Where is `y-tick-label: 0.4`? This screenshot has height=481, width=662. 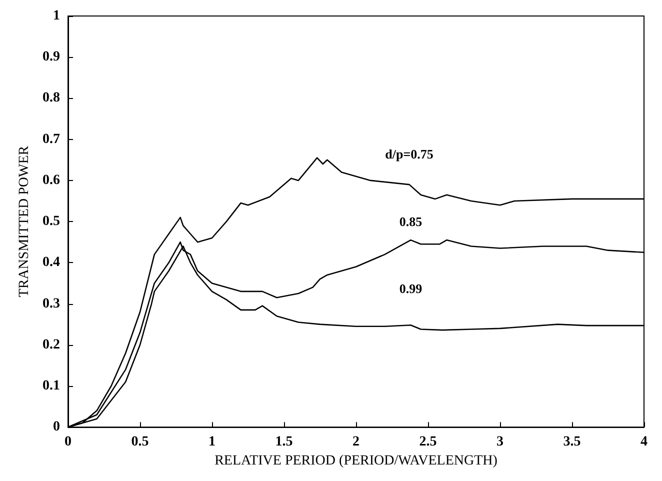 y-tick-label: 0.4 is located at coordinates (51, 262).